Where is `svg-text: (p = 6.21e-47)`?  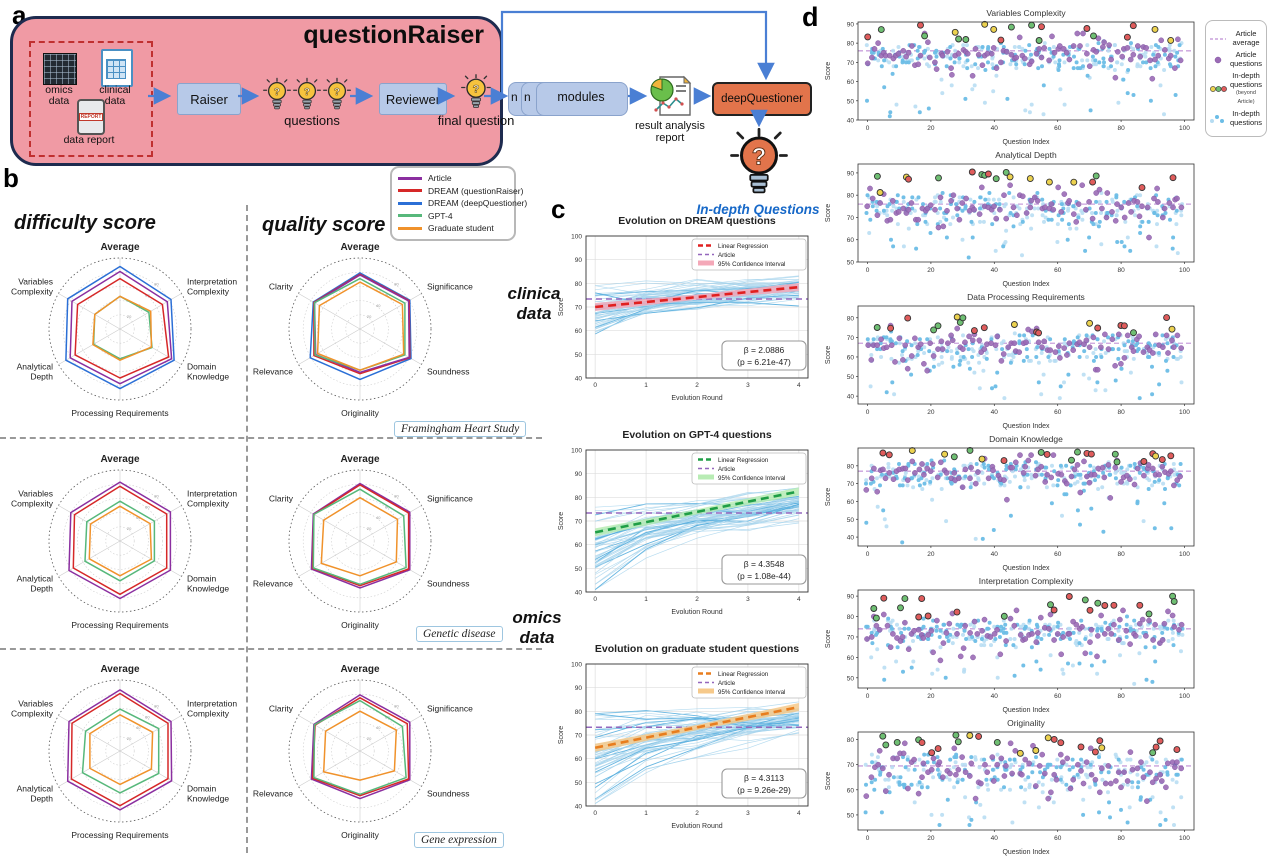
svg-text: (p = 6.21e-47) is located at coordinates (764, 362).